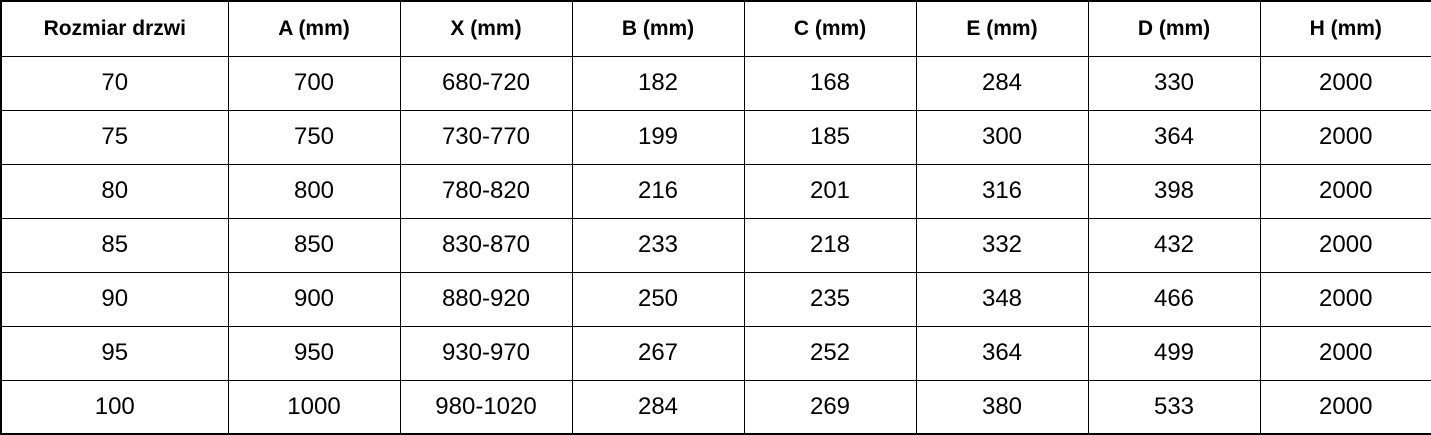 Image resolution: width=1431 pixels, height=435 pixels. I want to click on table-cell: 267, so click(658, 353).